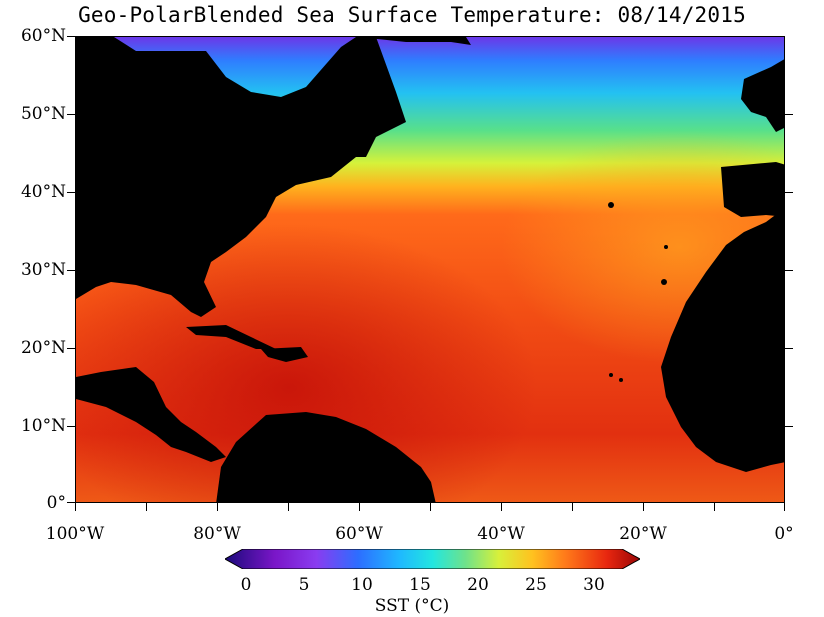 This screenshot has width=824, height=617. I want to click on x-label-100w: 100°W, so click(75, 534).